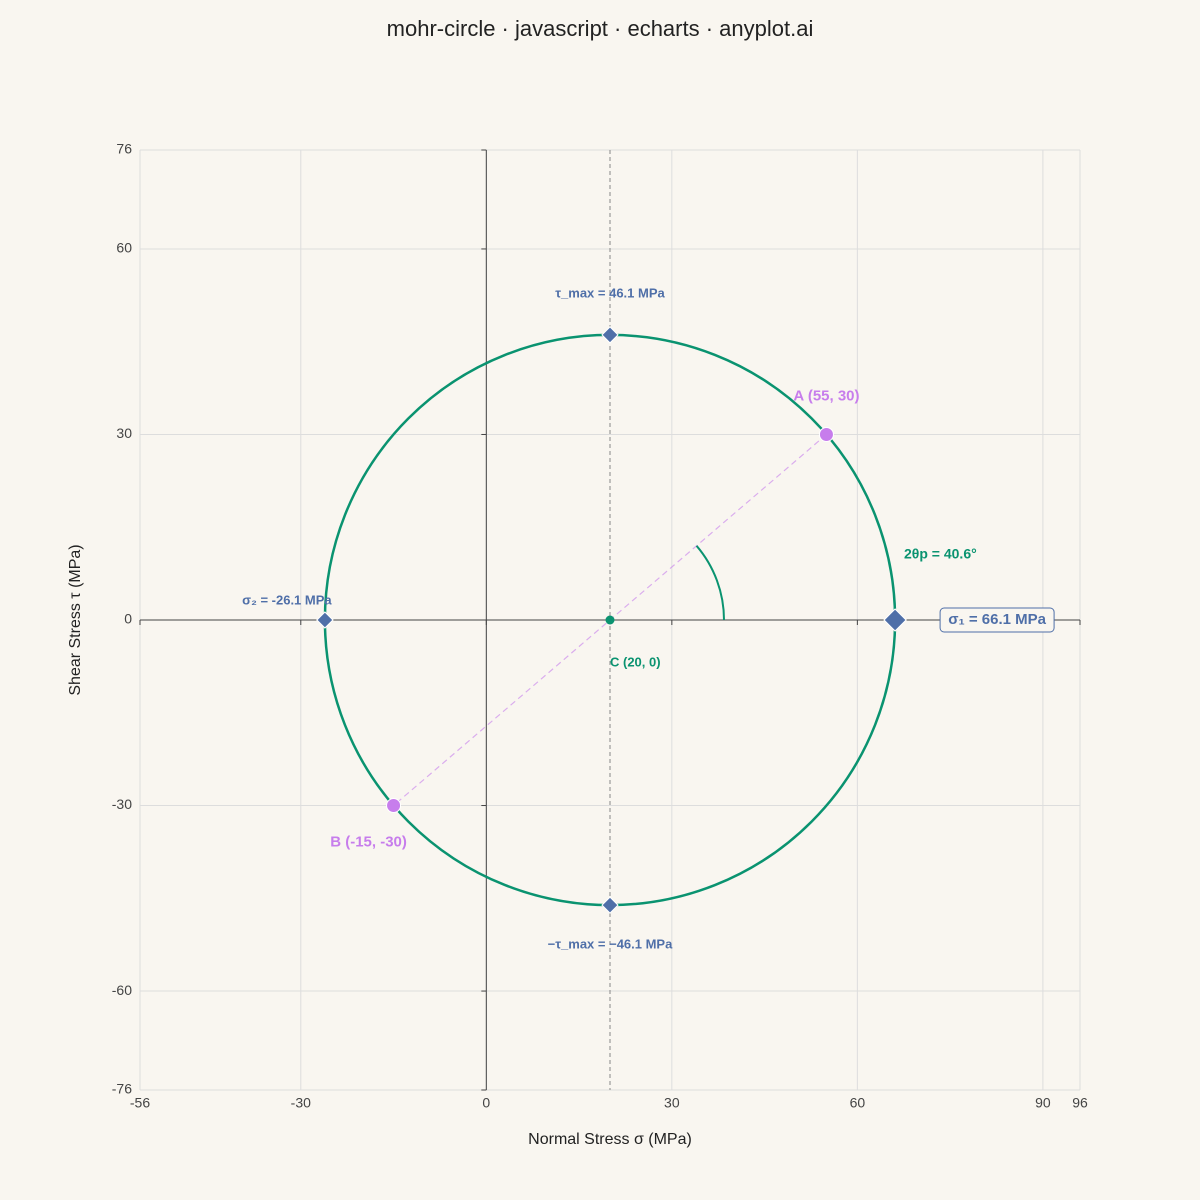 Image resolution: width=1200 pixels, height=1200 pixels. I want to click on y-tick-label: 0, so click(128, 619).